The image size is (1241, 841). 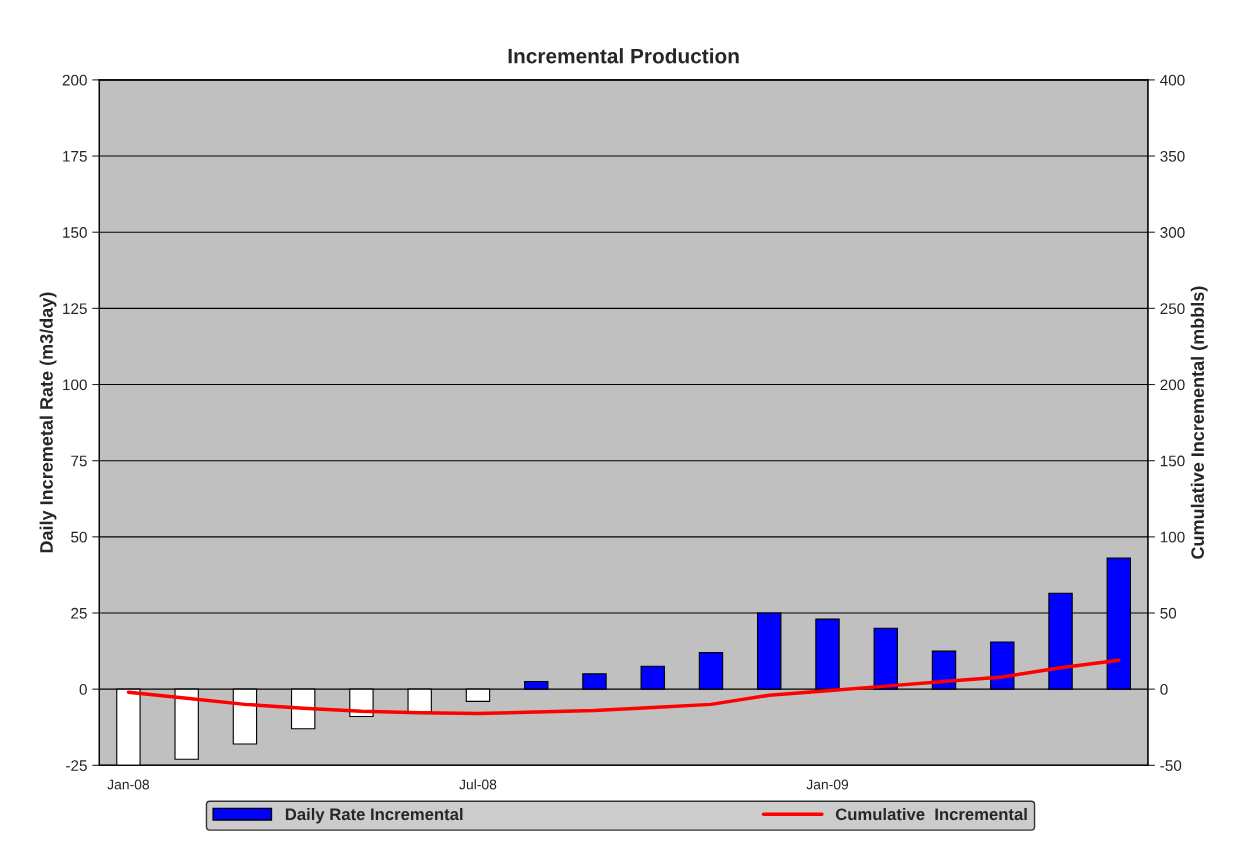 I want to click on y-axis-title: Daily Incremetal Rate (m3/day), so click(x=48, y=422).